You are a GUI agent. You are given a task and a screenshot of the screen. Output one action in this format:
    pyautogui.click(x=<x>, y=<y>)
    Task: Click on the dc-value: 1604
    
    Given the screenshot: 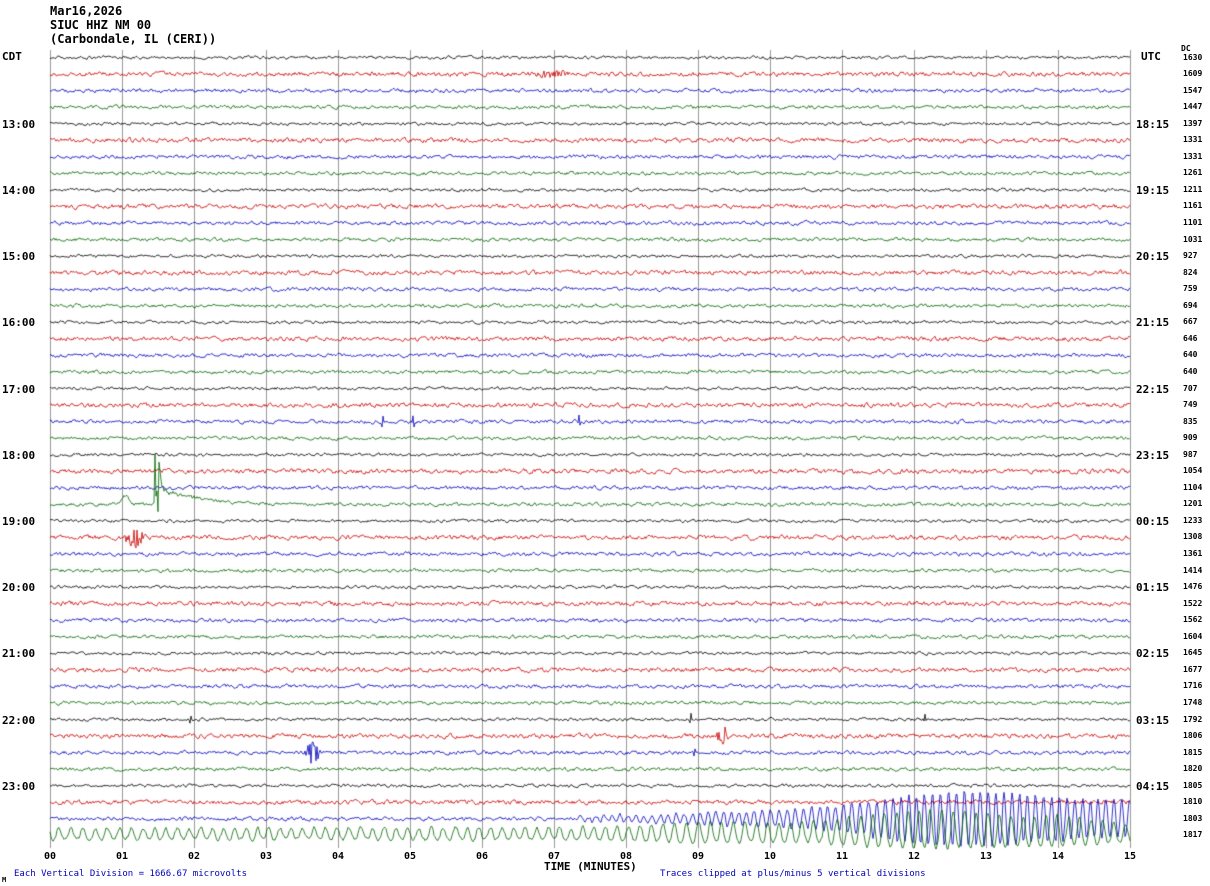 What is the action you would take?
    pyautogui.click(x=1193, y=636)
    